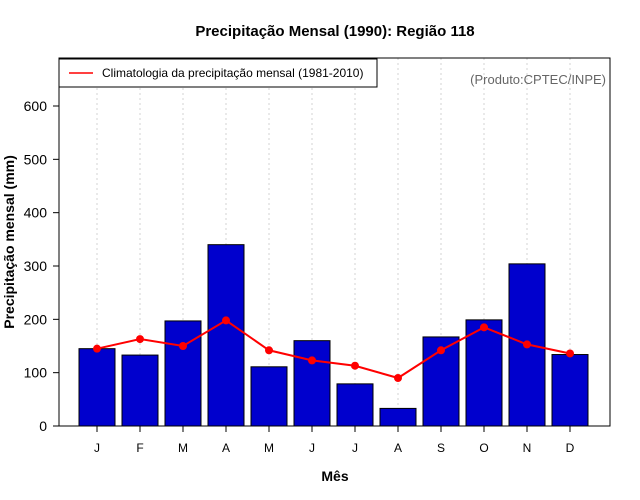 The image size is (640, 500). I want to click on y-tick-label: 500, so click(36, 159).